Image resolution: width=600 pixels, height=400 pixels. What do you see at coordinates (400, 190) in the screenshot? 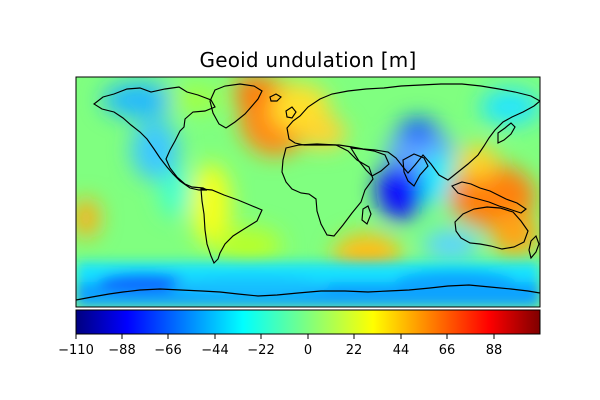
I see `indian-ocean-low` at bounding box center [400, 190].